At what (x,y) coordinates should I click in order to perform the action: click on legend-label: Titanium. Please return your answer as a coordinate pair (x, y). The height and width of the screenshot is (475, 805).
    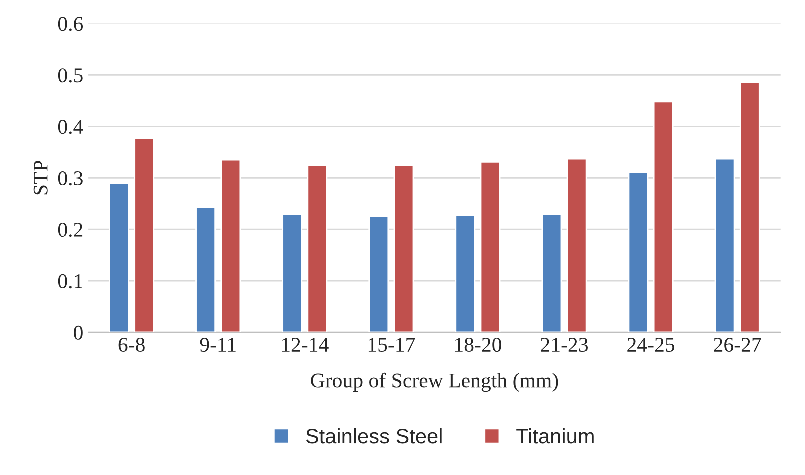
    Looking at the image, I should click on (555, 436).